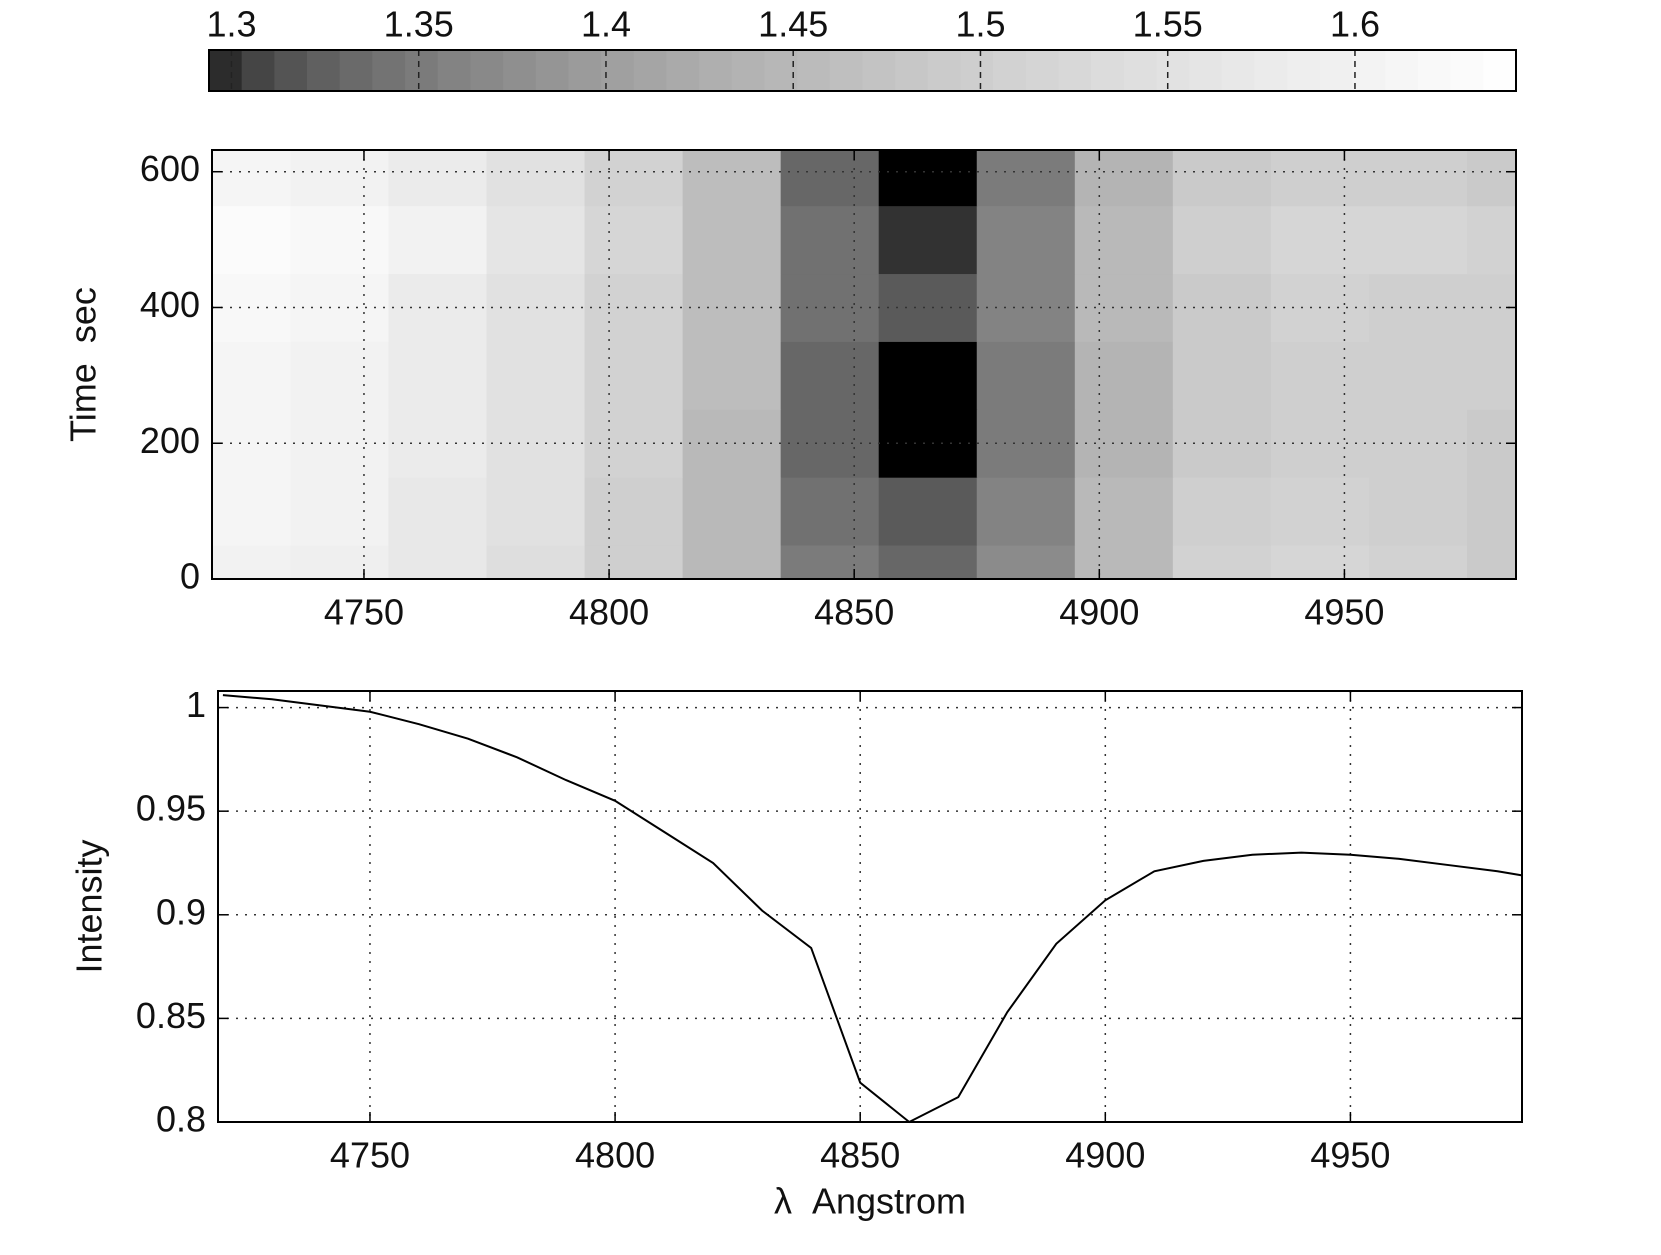 This screenshot has width=1661, height=1255. Describe the element at coordinates (181, 1119) in the screenshot. I see `y-tick-label: 0.8` at that location.